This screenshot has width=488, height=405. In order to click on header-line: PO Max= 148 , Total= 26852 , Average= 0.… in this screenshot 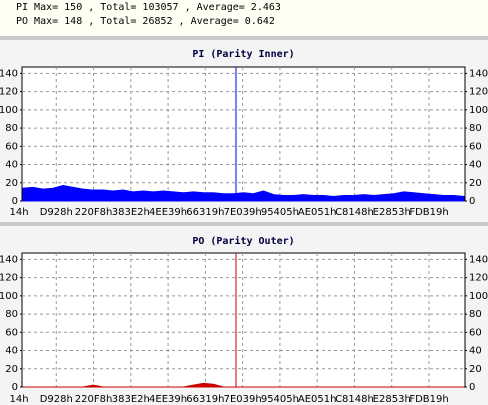, I will do `click(145, 21)`.